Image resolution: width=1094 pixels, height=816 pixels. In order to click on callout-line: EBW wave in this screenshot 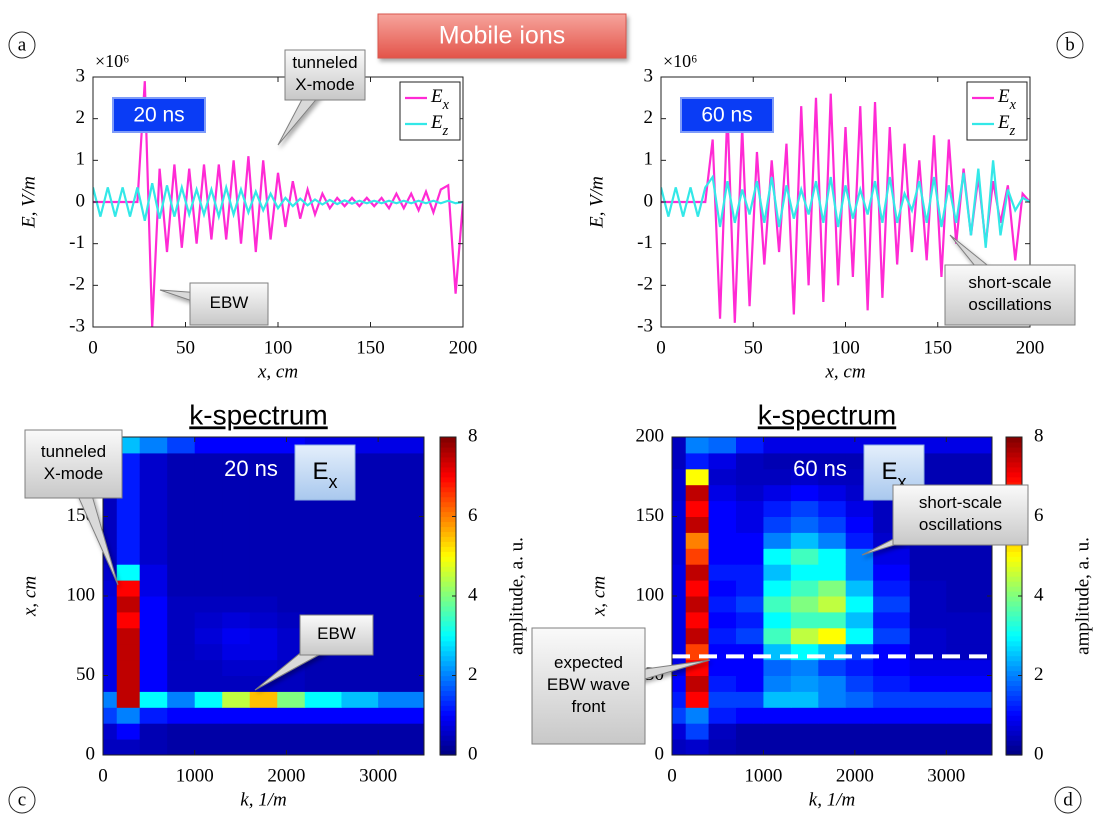, I will do `click(588, 684)`.